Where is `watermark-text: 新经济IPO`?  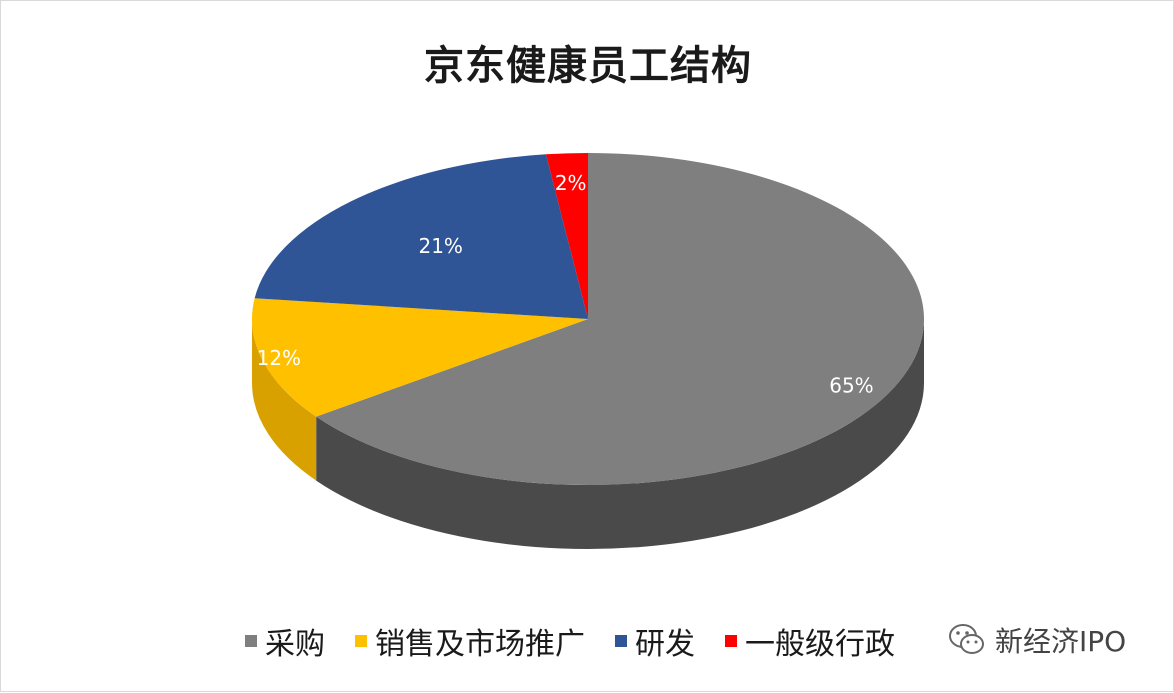 watermark-text: 新经济IPO is located at coordinates (1061, 641).